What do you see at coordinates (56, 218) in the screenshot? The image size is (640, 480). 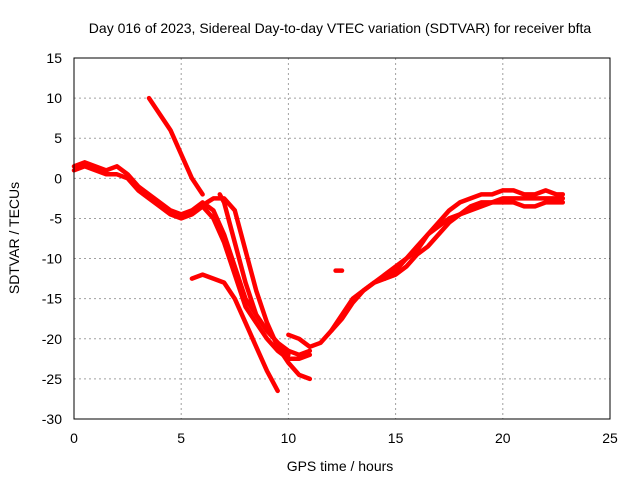 I see `y-tick-label: -5` at bounding box center [56, 218].